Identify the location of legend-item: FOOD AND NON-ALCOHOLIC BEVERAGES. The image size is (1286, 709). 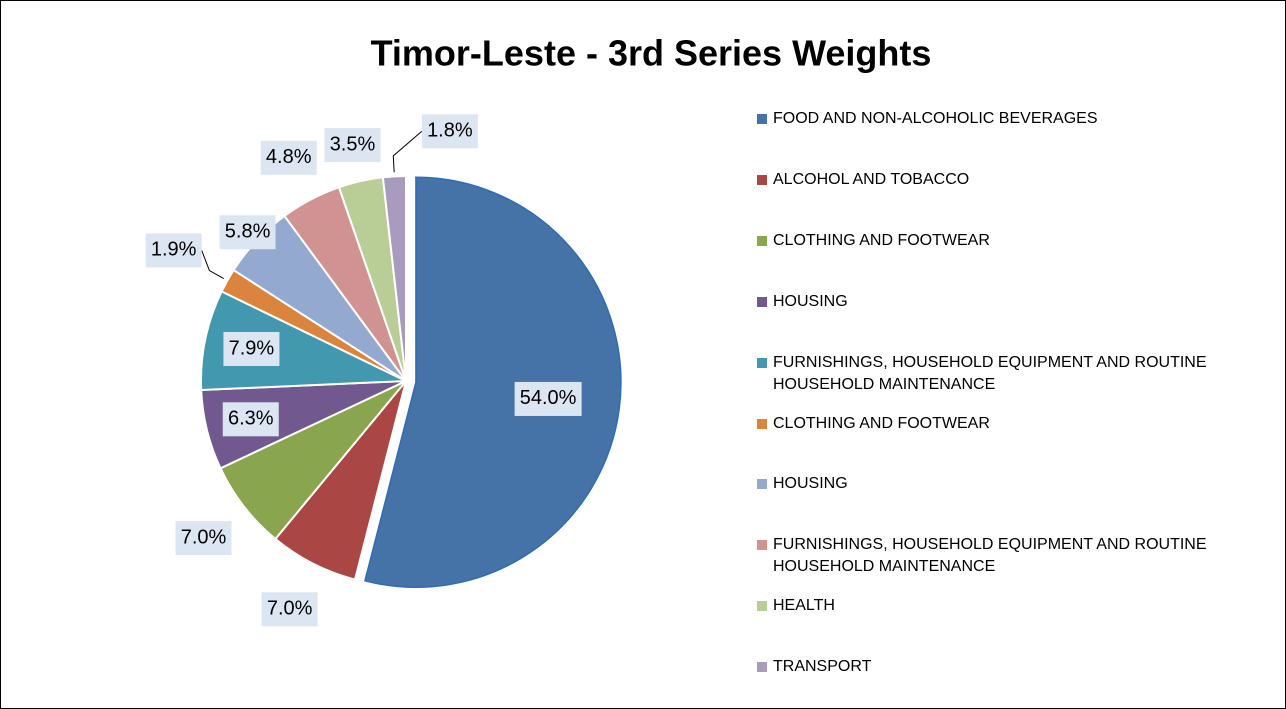
(1012, 119).